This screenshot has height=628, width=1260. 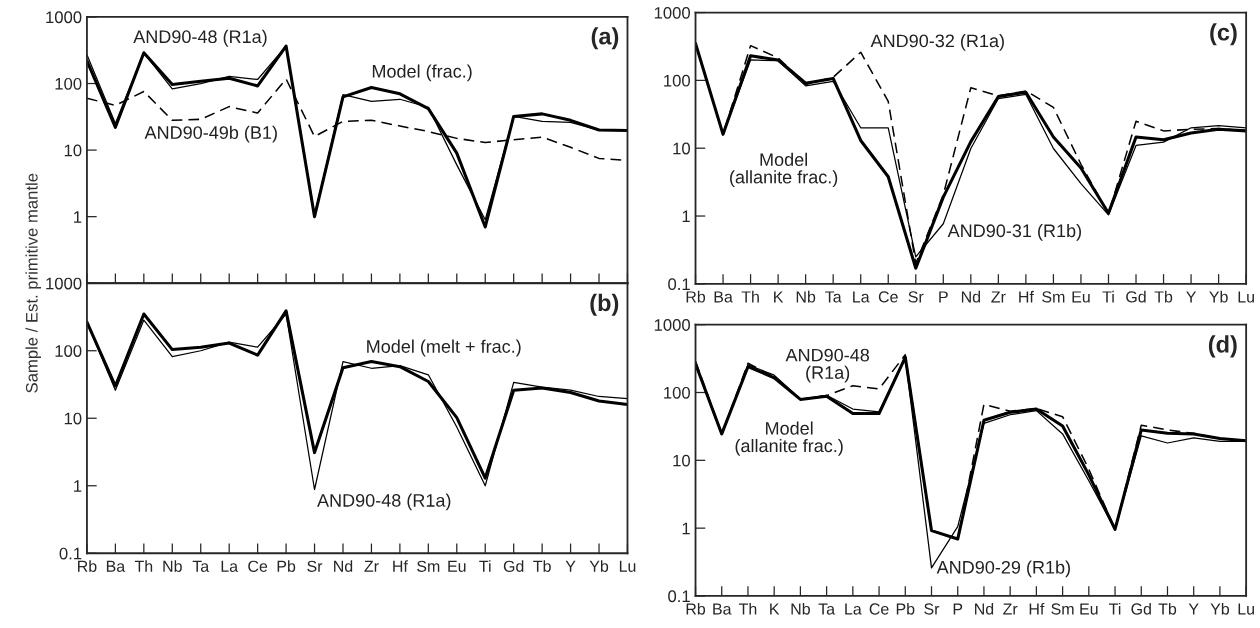 What do you see at coordinates (33, 283) in the screenshot?
I see `y-axis-title: Sample / Est. primitive mantle` at bounding box center [33, 283].